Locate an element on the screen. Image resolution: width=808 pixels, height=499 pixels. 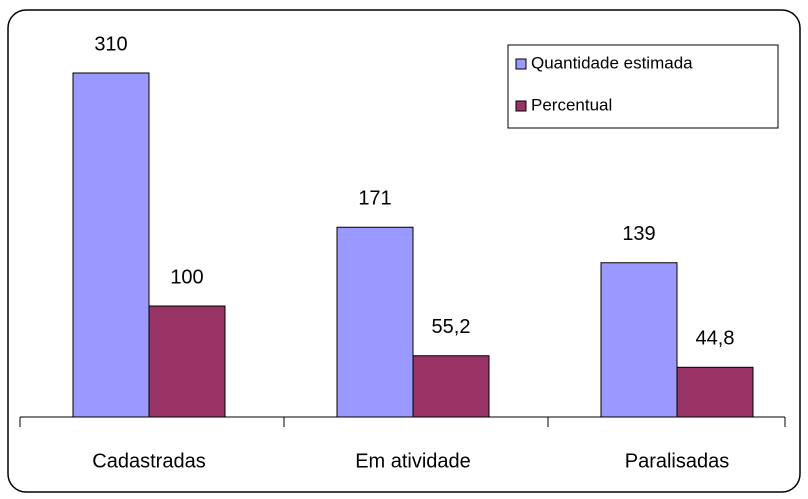
legend-box is located at coordinates (643, 86).